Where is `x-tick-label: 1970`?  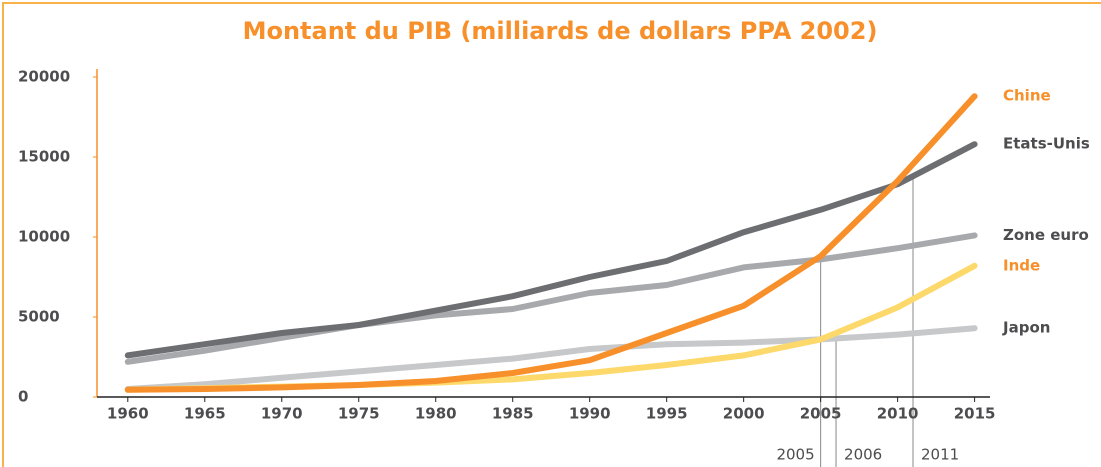 x-tick-label: 1970 is located at coordinates (282, 414).